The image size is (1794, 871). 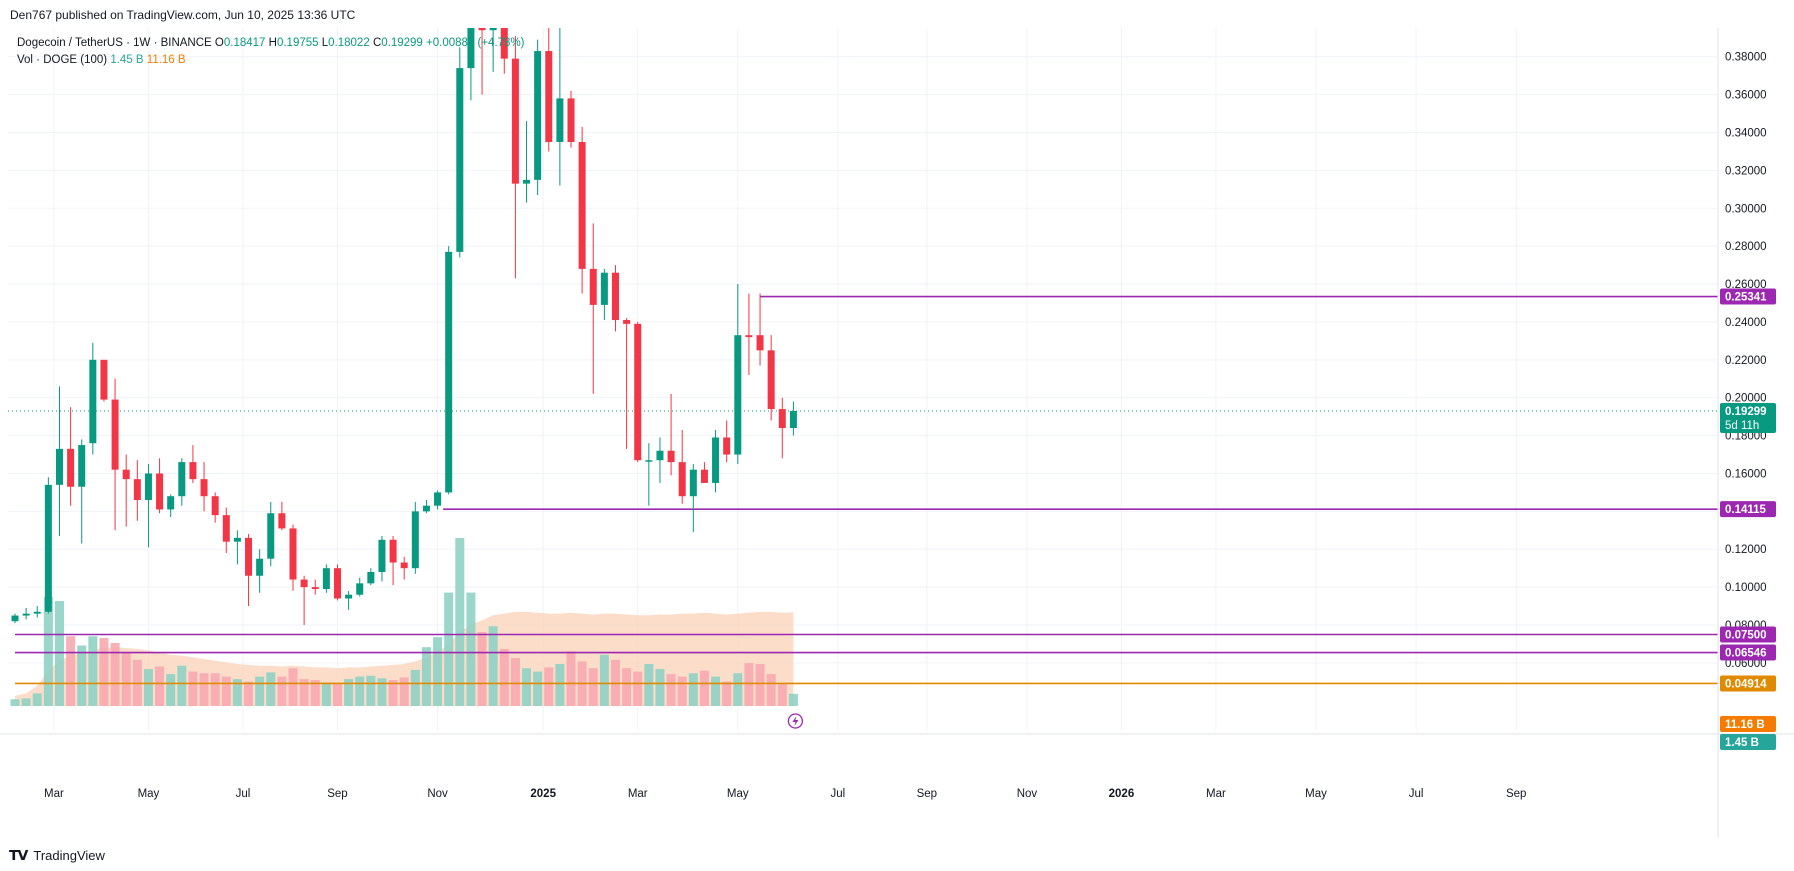 I want to click on volume-indicator-title: Vol · DOGE (100), so click(x=62, y=60).